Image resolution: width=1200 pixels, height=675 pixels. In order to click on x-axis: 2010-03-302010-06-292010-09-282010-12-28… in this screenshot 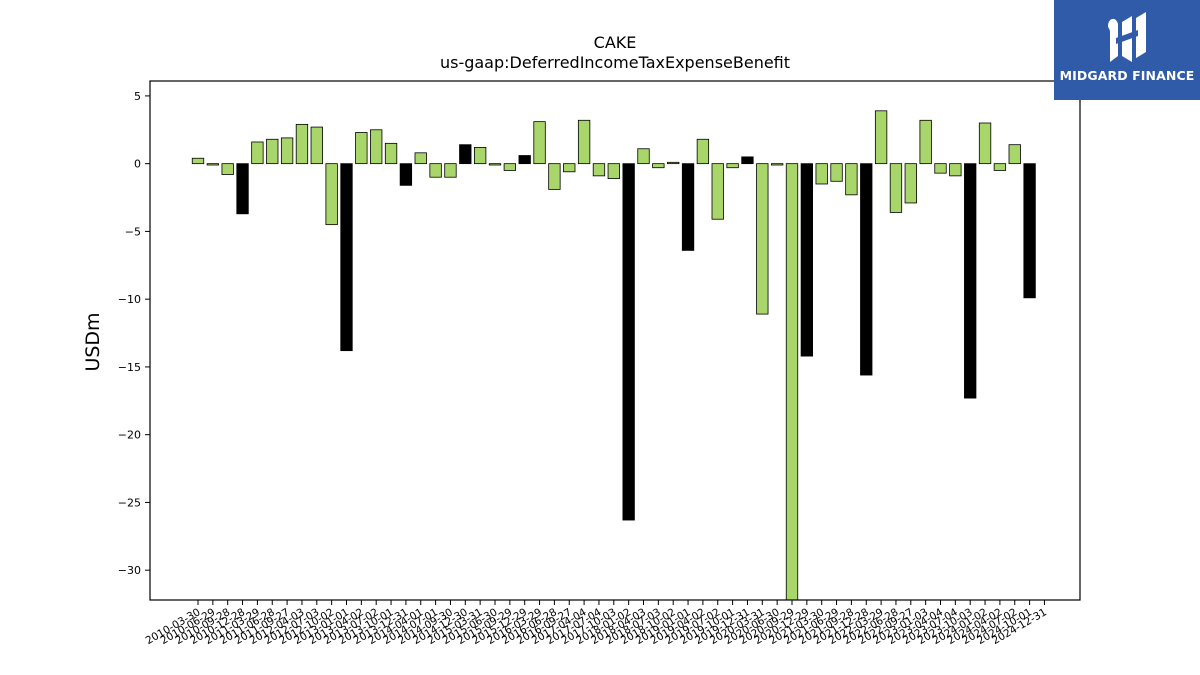, I will do `click(596, 623)`.